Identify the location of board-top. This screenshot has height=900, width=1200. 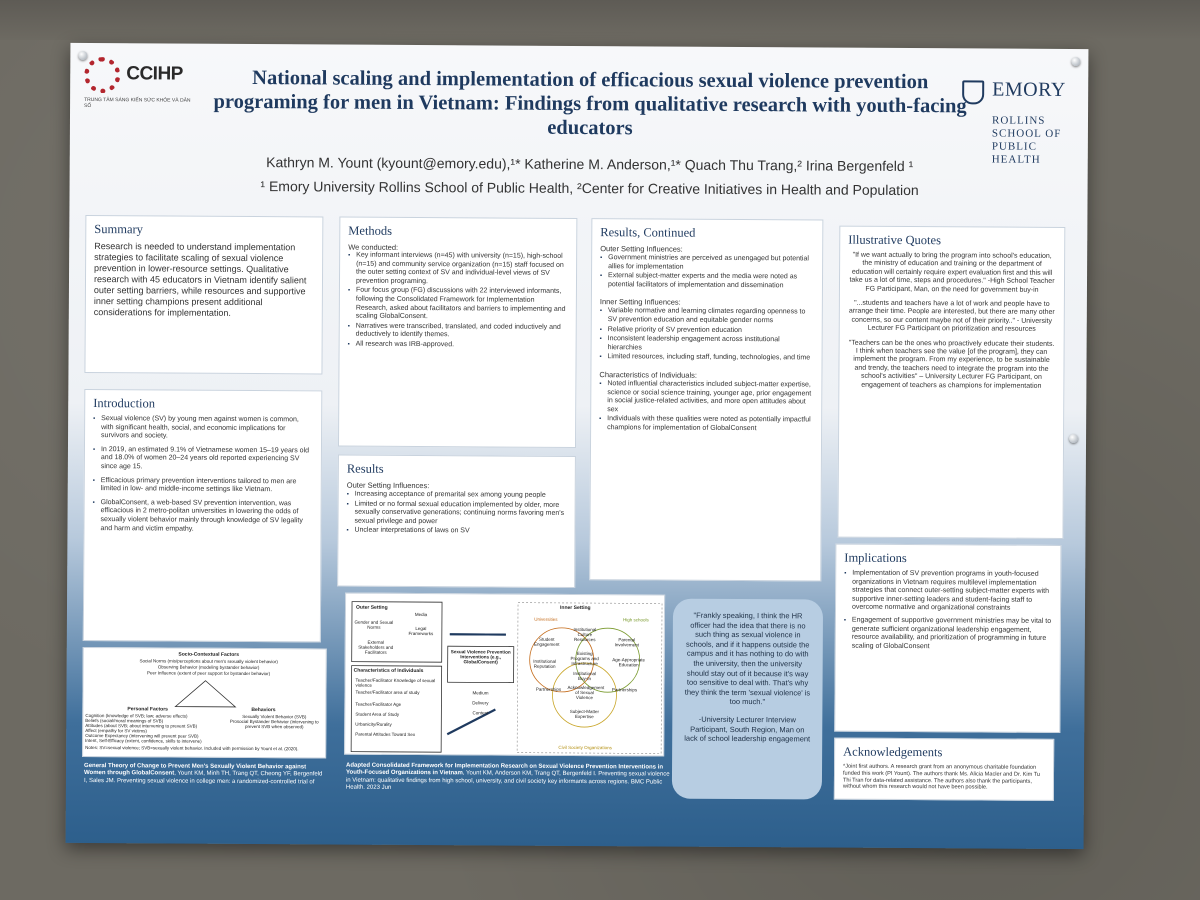
(600, 20).